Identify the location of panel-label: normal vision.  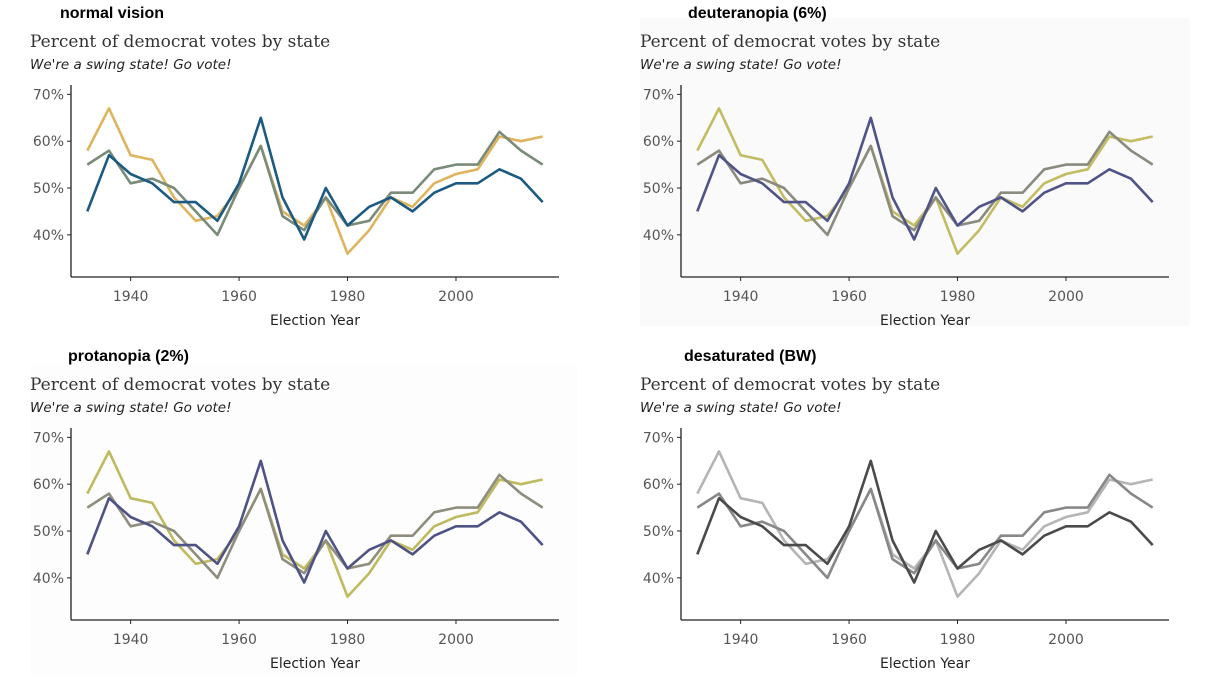
(112, 13).